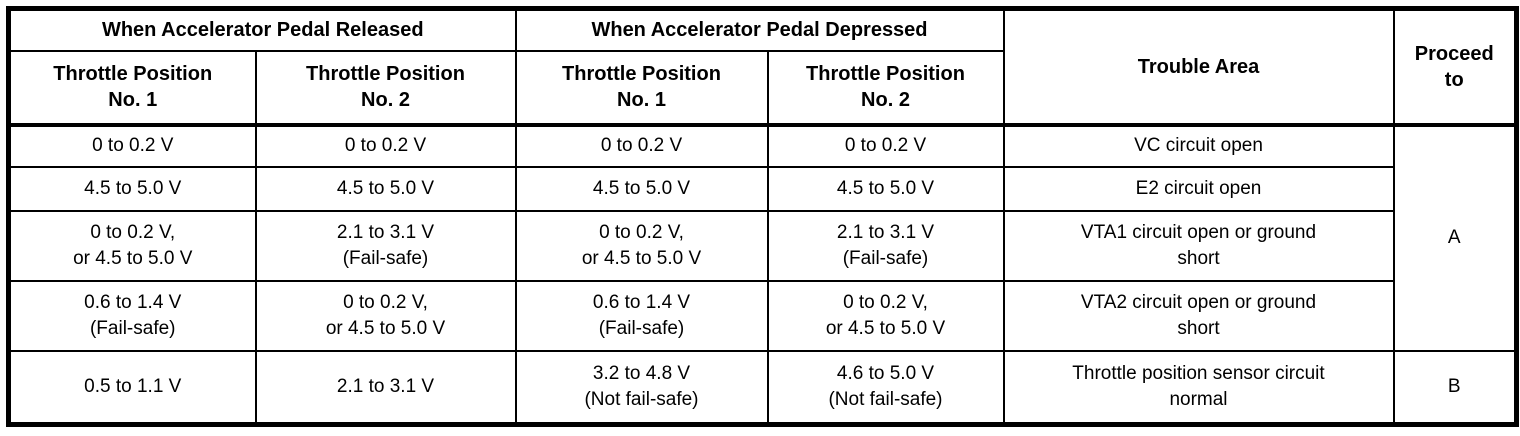 The height and width of the screenshot is (436, 1520). Describe the element at coordinates (1198, 67) in the screenshot. I see `header-trouble-area: Trouble Area` at that location.